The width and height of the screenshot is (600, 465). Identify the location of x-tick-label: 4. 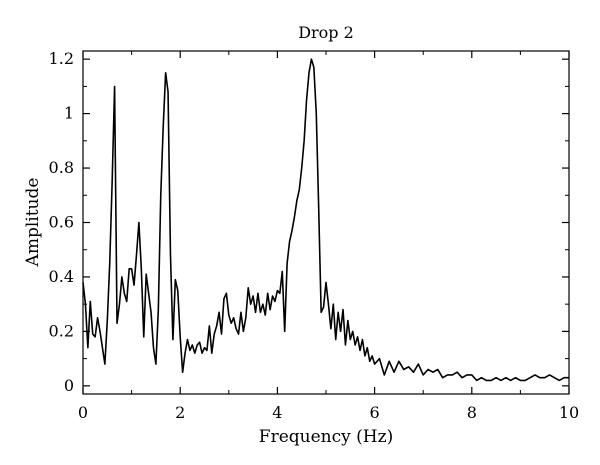
(277, 412).